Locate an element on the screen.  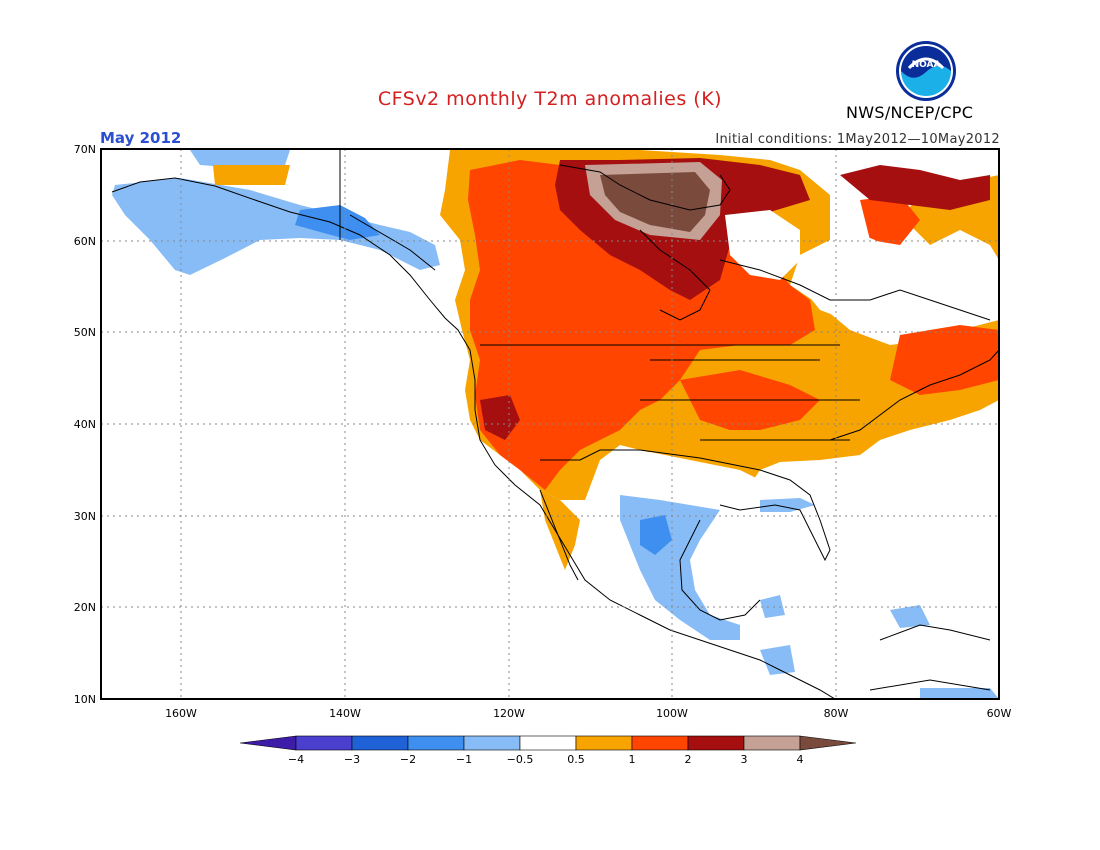
strong-warm-region is located at coordinates (641, 325).